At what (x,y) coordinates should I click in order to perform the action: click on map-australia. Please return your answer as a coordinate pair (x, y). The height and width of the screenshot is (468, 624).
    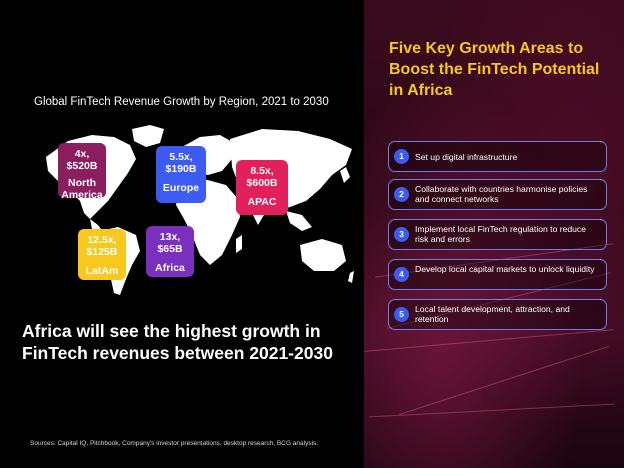
    Looking at the image, I should click on (323, 255).